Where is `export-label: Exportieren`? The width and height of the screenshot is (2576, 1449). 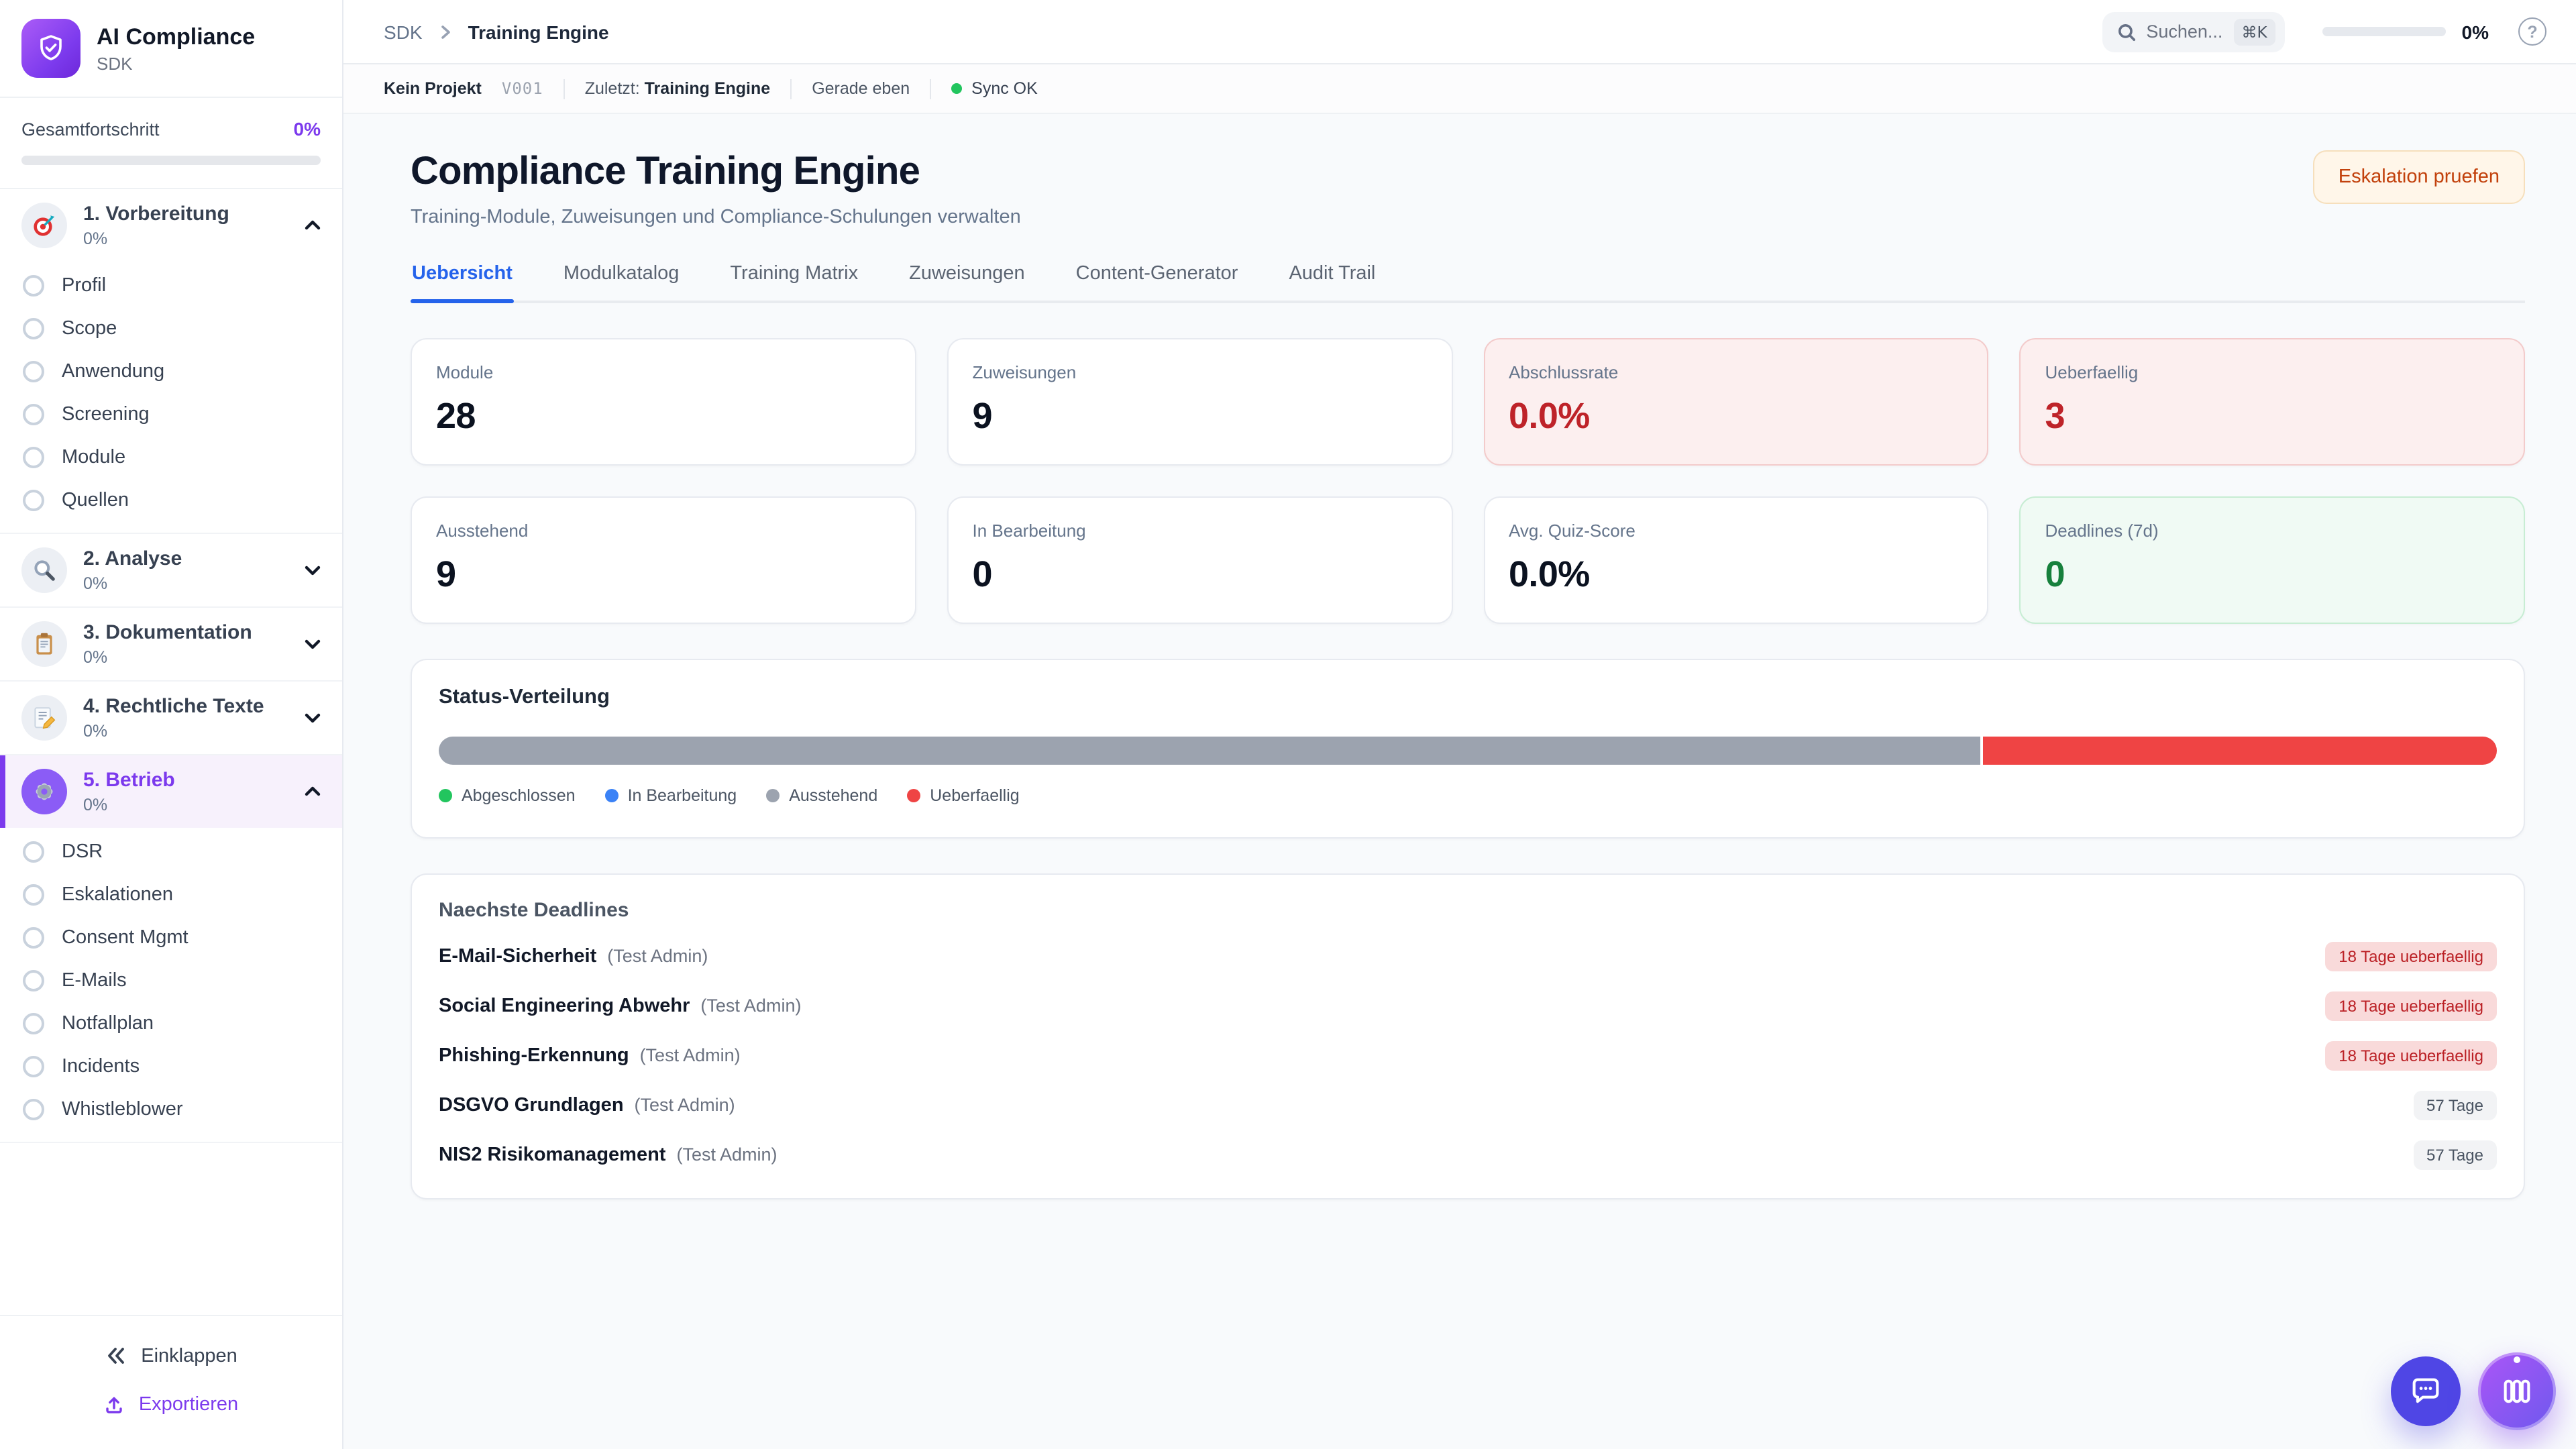
export-label: Exportieren is located at coordinates (188, 1404).